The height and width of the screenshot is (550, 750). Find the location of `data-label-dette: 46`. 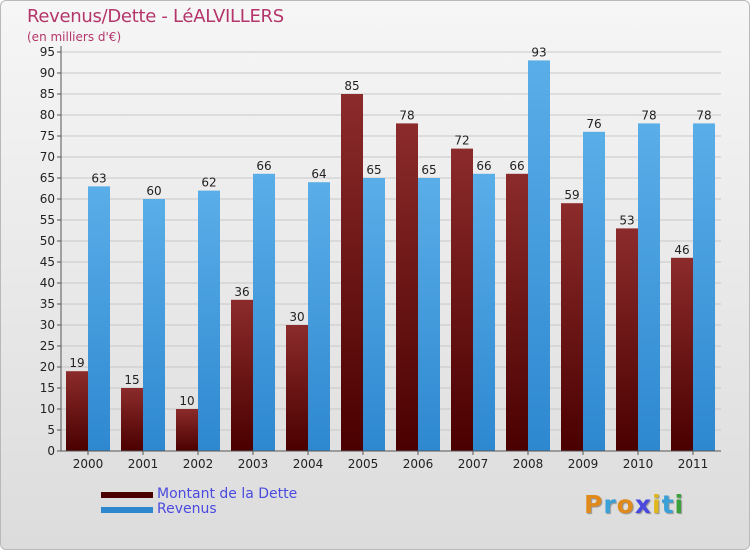

data-label-dette: 46 is located at coordinates (681, 250).